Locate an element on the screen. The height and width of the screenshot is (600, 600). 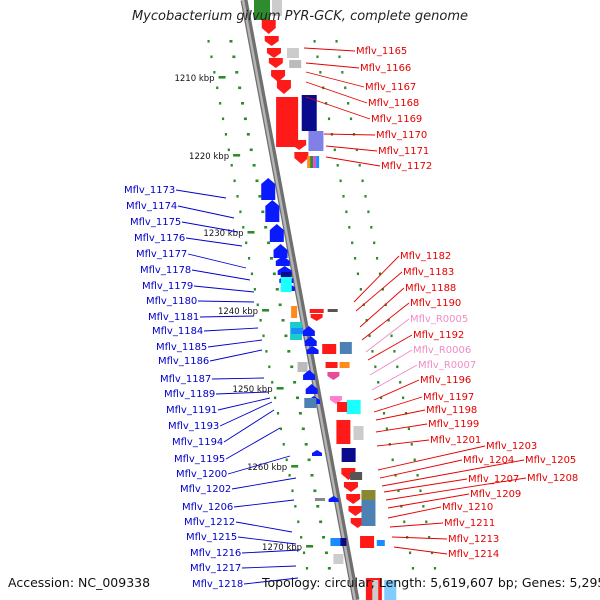
reverse-gene-label: Mflv_1200 is located at coordinates (201, 474).